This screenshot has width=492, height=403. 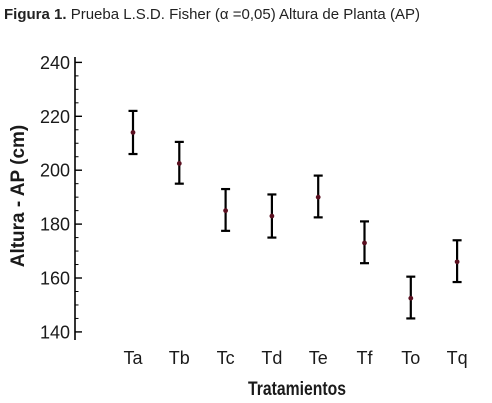 I want to click on y-tick-label: 220, so click(x=55, y=117).